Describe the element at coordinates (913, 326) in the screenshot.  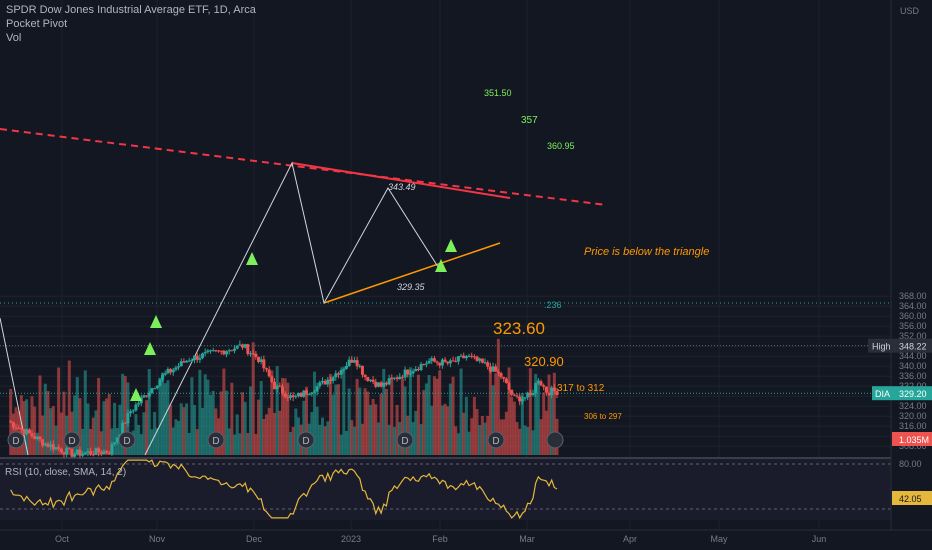
I see `price-tick-label: 356.00` at that location.